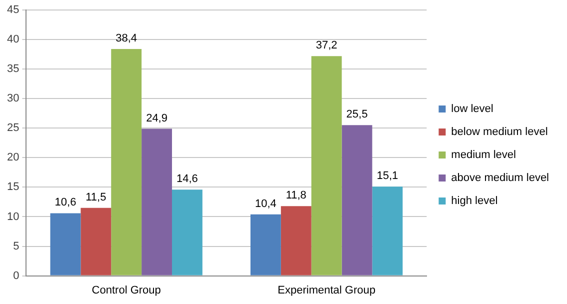 This screenshot has height=304, width=567. I want to click on legend-label: high level, so click(474, 201).